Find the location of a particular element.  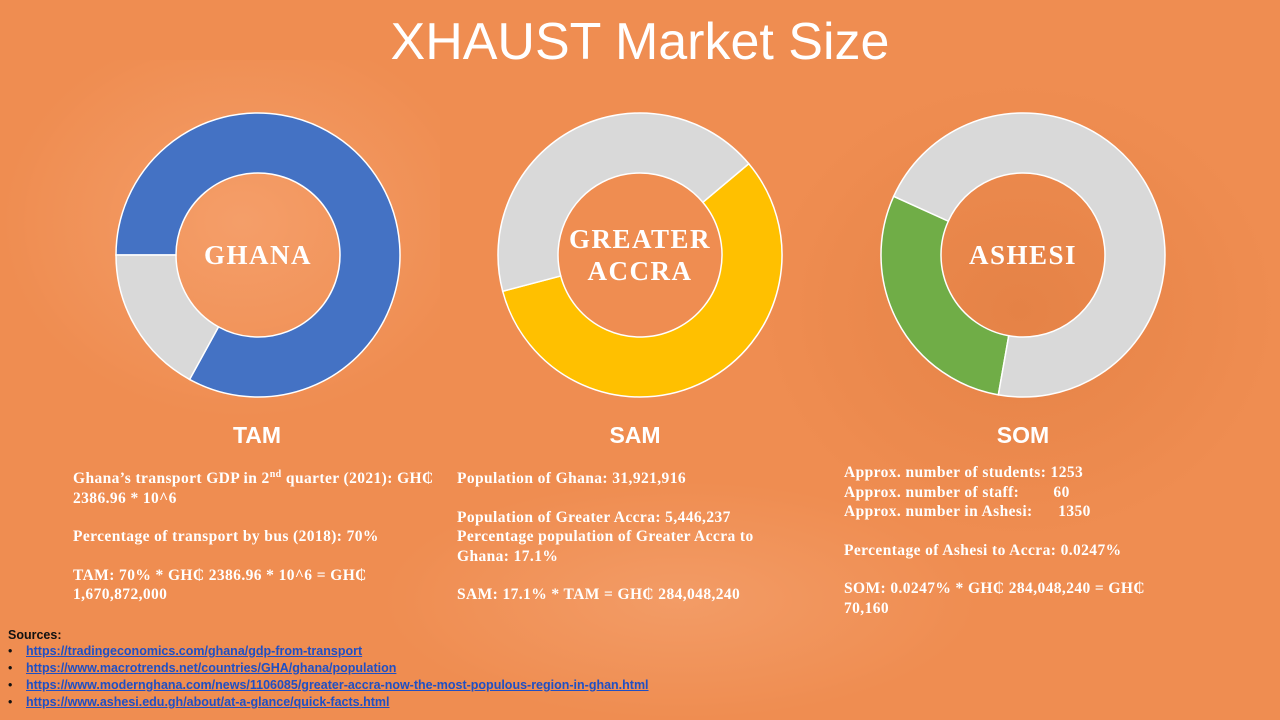

donut-center-label: ASHESI is located at coordinates (1023, 255).